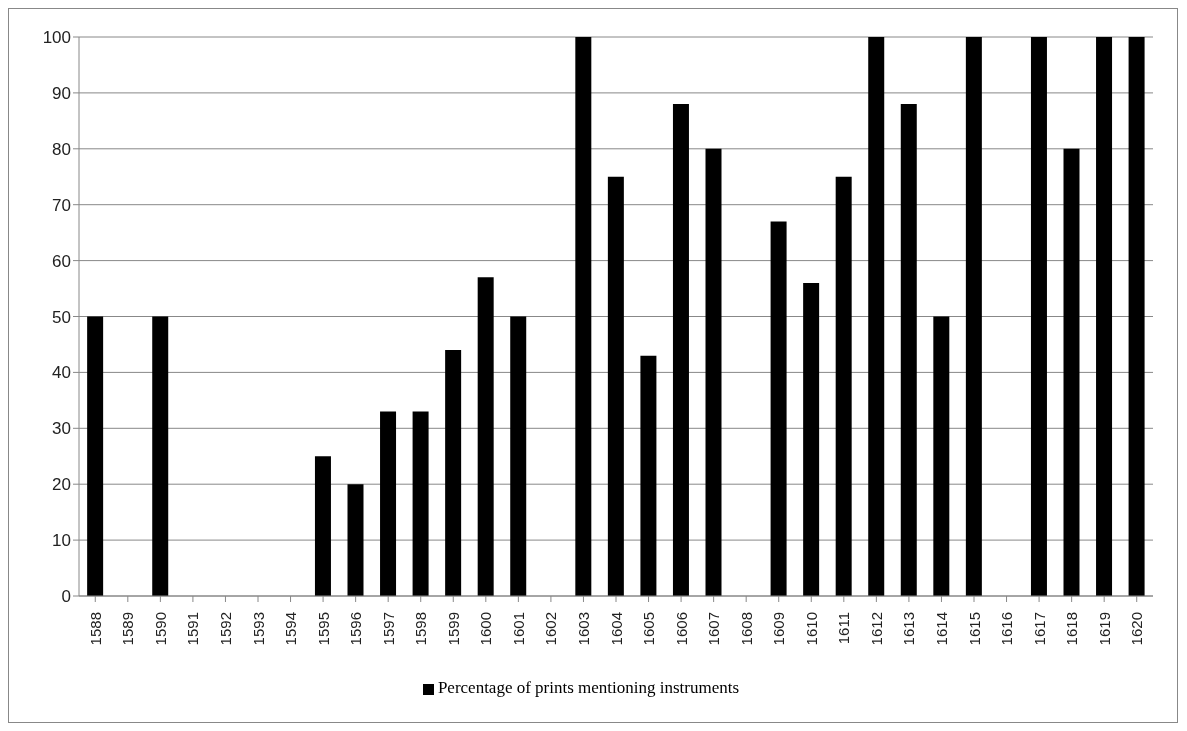 The image size is (1187, 731). Describe the element at coordinates (291, 629) in the screenshot. I see `x-tick-label: 1594` at that location.